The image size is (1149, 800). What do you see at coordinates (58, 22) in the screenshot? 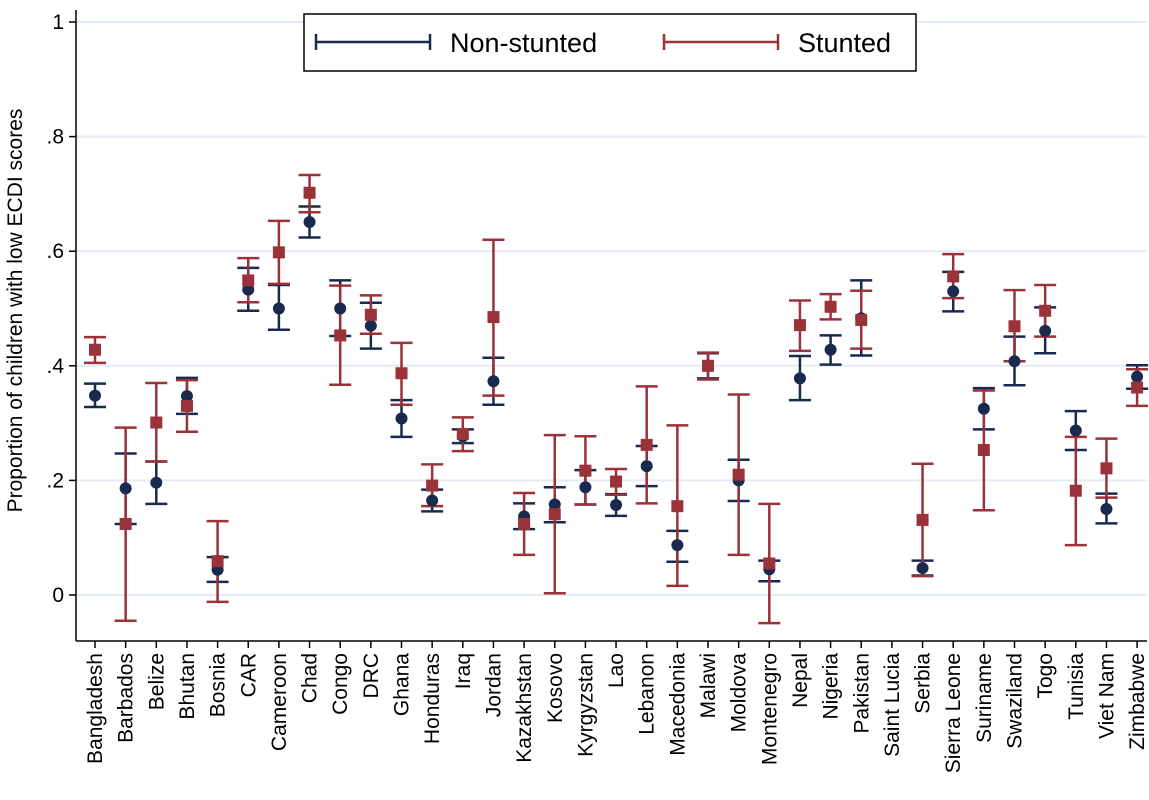
I see `y-tick-label: 1` at bounding box center [58, 22].